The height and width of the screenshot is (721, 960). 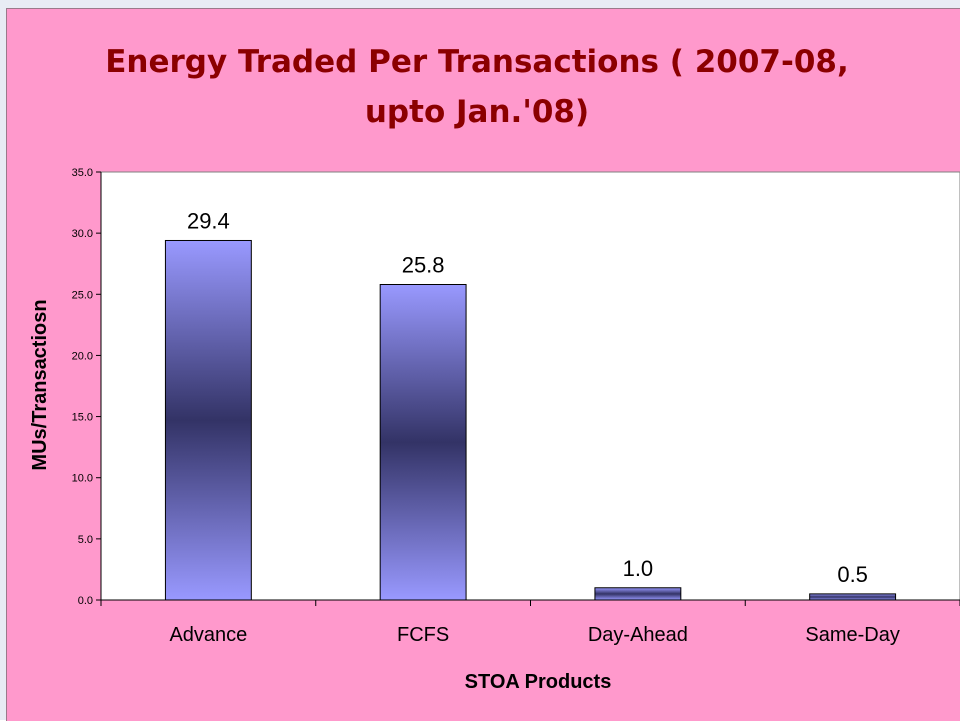 I want to click on y-tick-label: 20.0, so click(x=82, y=356).